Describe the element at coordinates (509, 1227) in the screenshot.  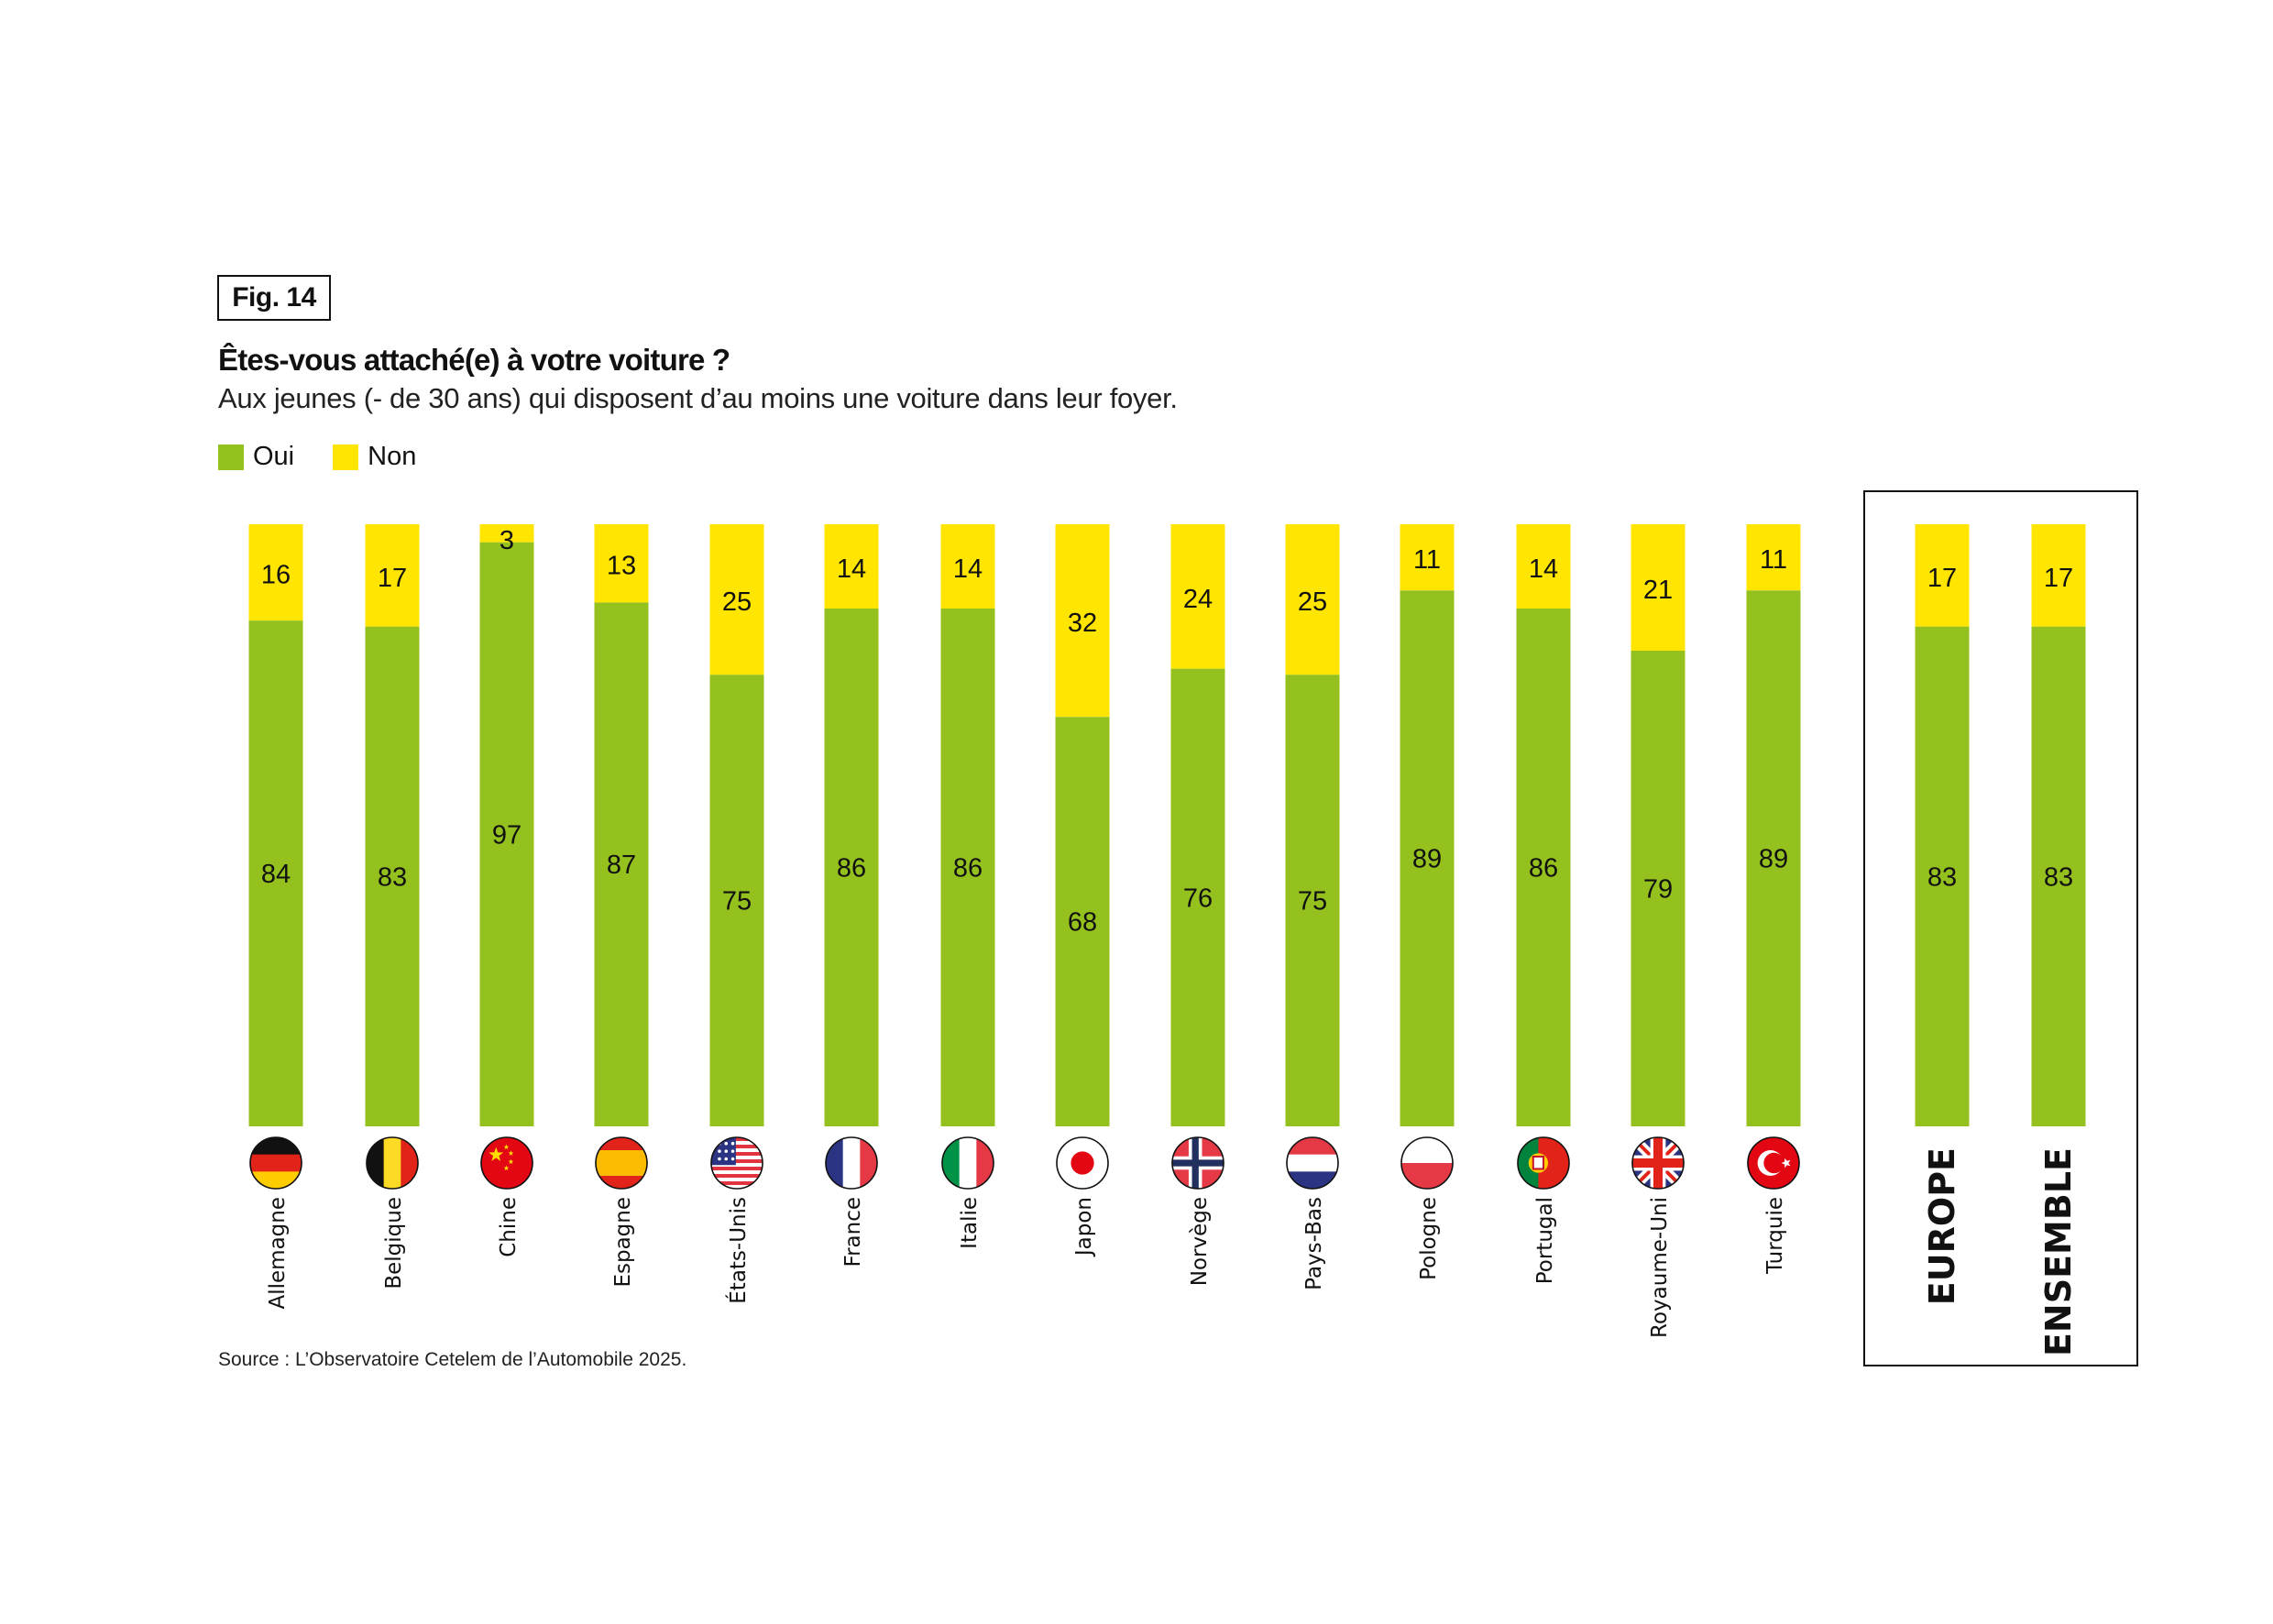
I see `category-label: Chine` at that location.